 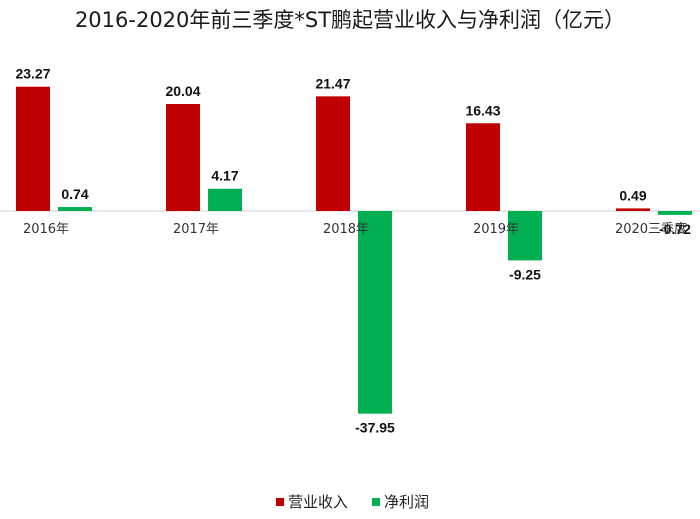 I want to click on data-label-net-profit-4: -0.72, so click(x=675, y=229).